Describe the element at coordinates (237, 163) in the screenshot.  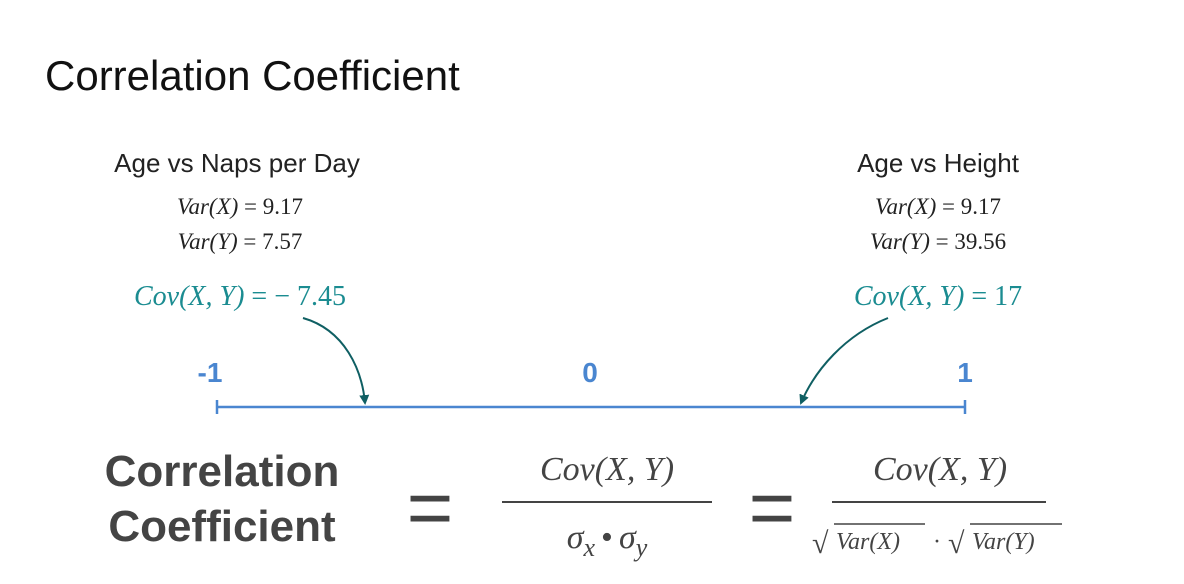
I see `left-heading: Age vs Naps per Day` at that location.